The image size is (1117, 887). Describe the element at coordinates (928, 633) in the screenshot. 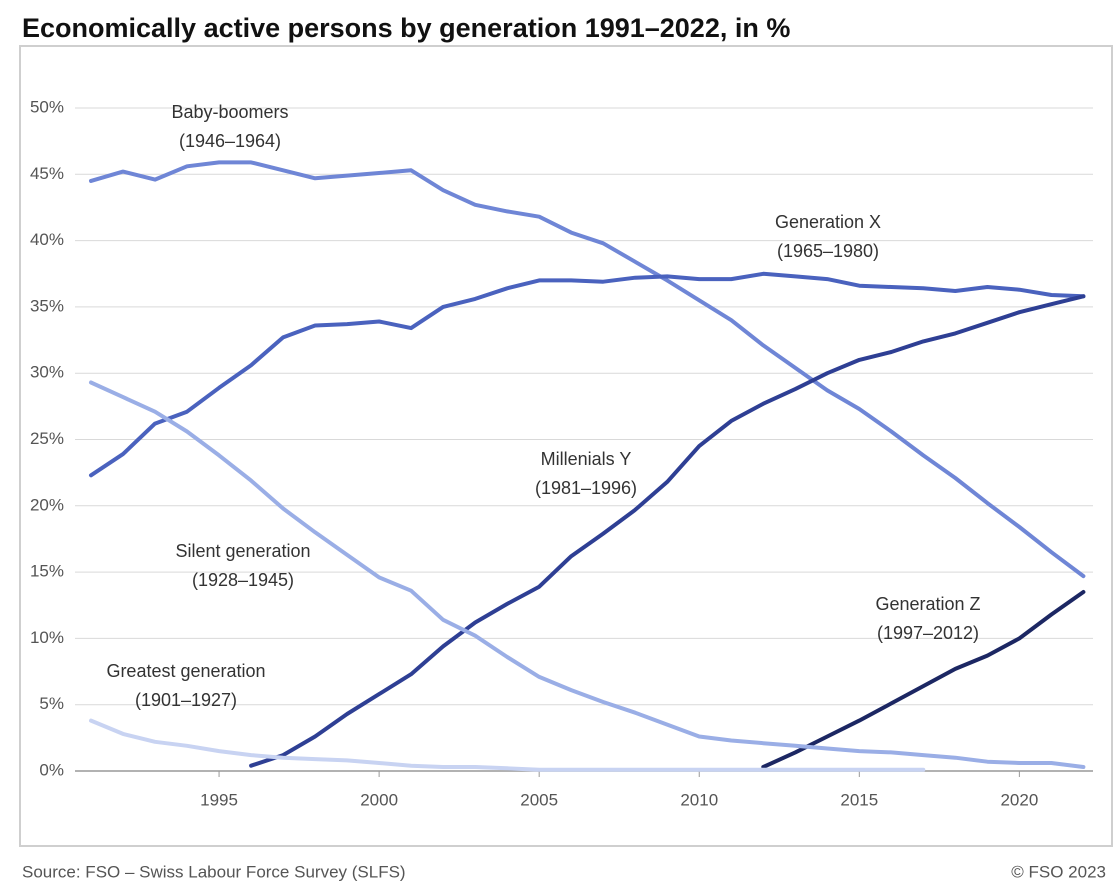

I see `series-period: (1997–2012)` at that location.